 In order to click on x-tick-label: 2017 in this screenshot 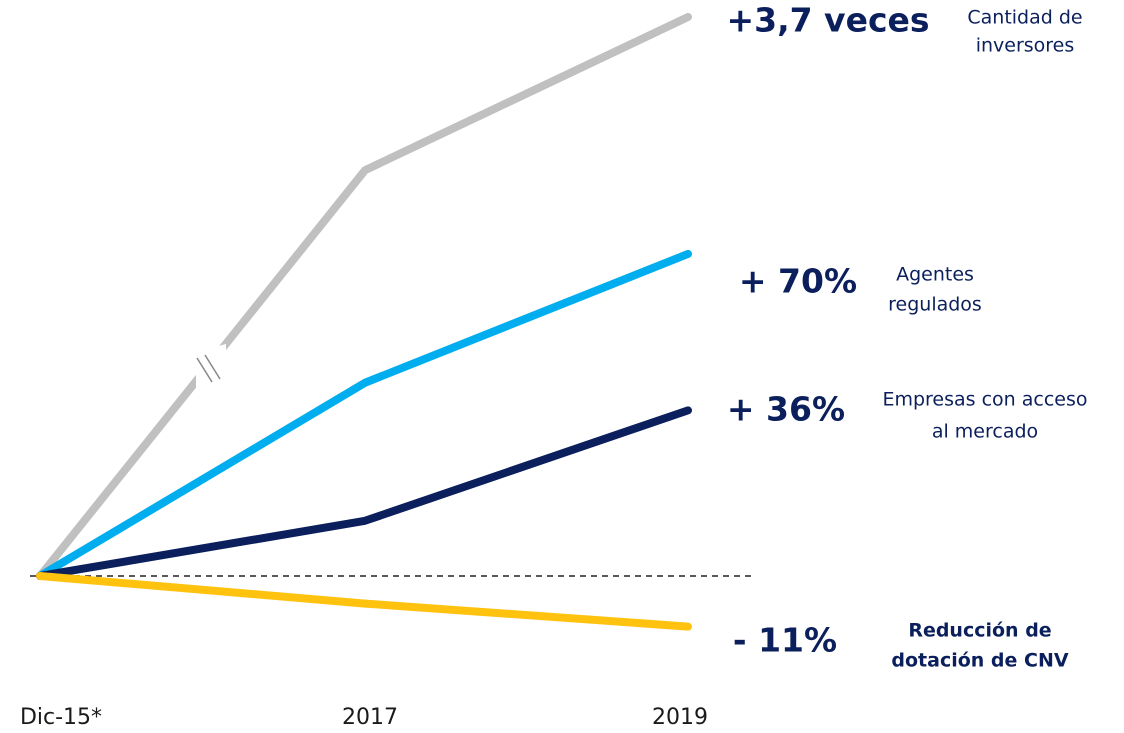, I will do `click(370, 717)`.